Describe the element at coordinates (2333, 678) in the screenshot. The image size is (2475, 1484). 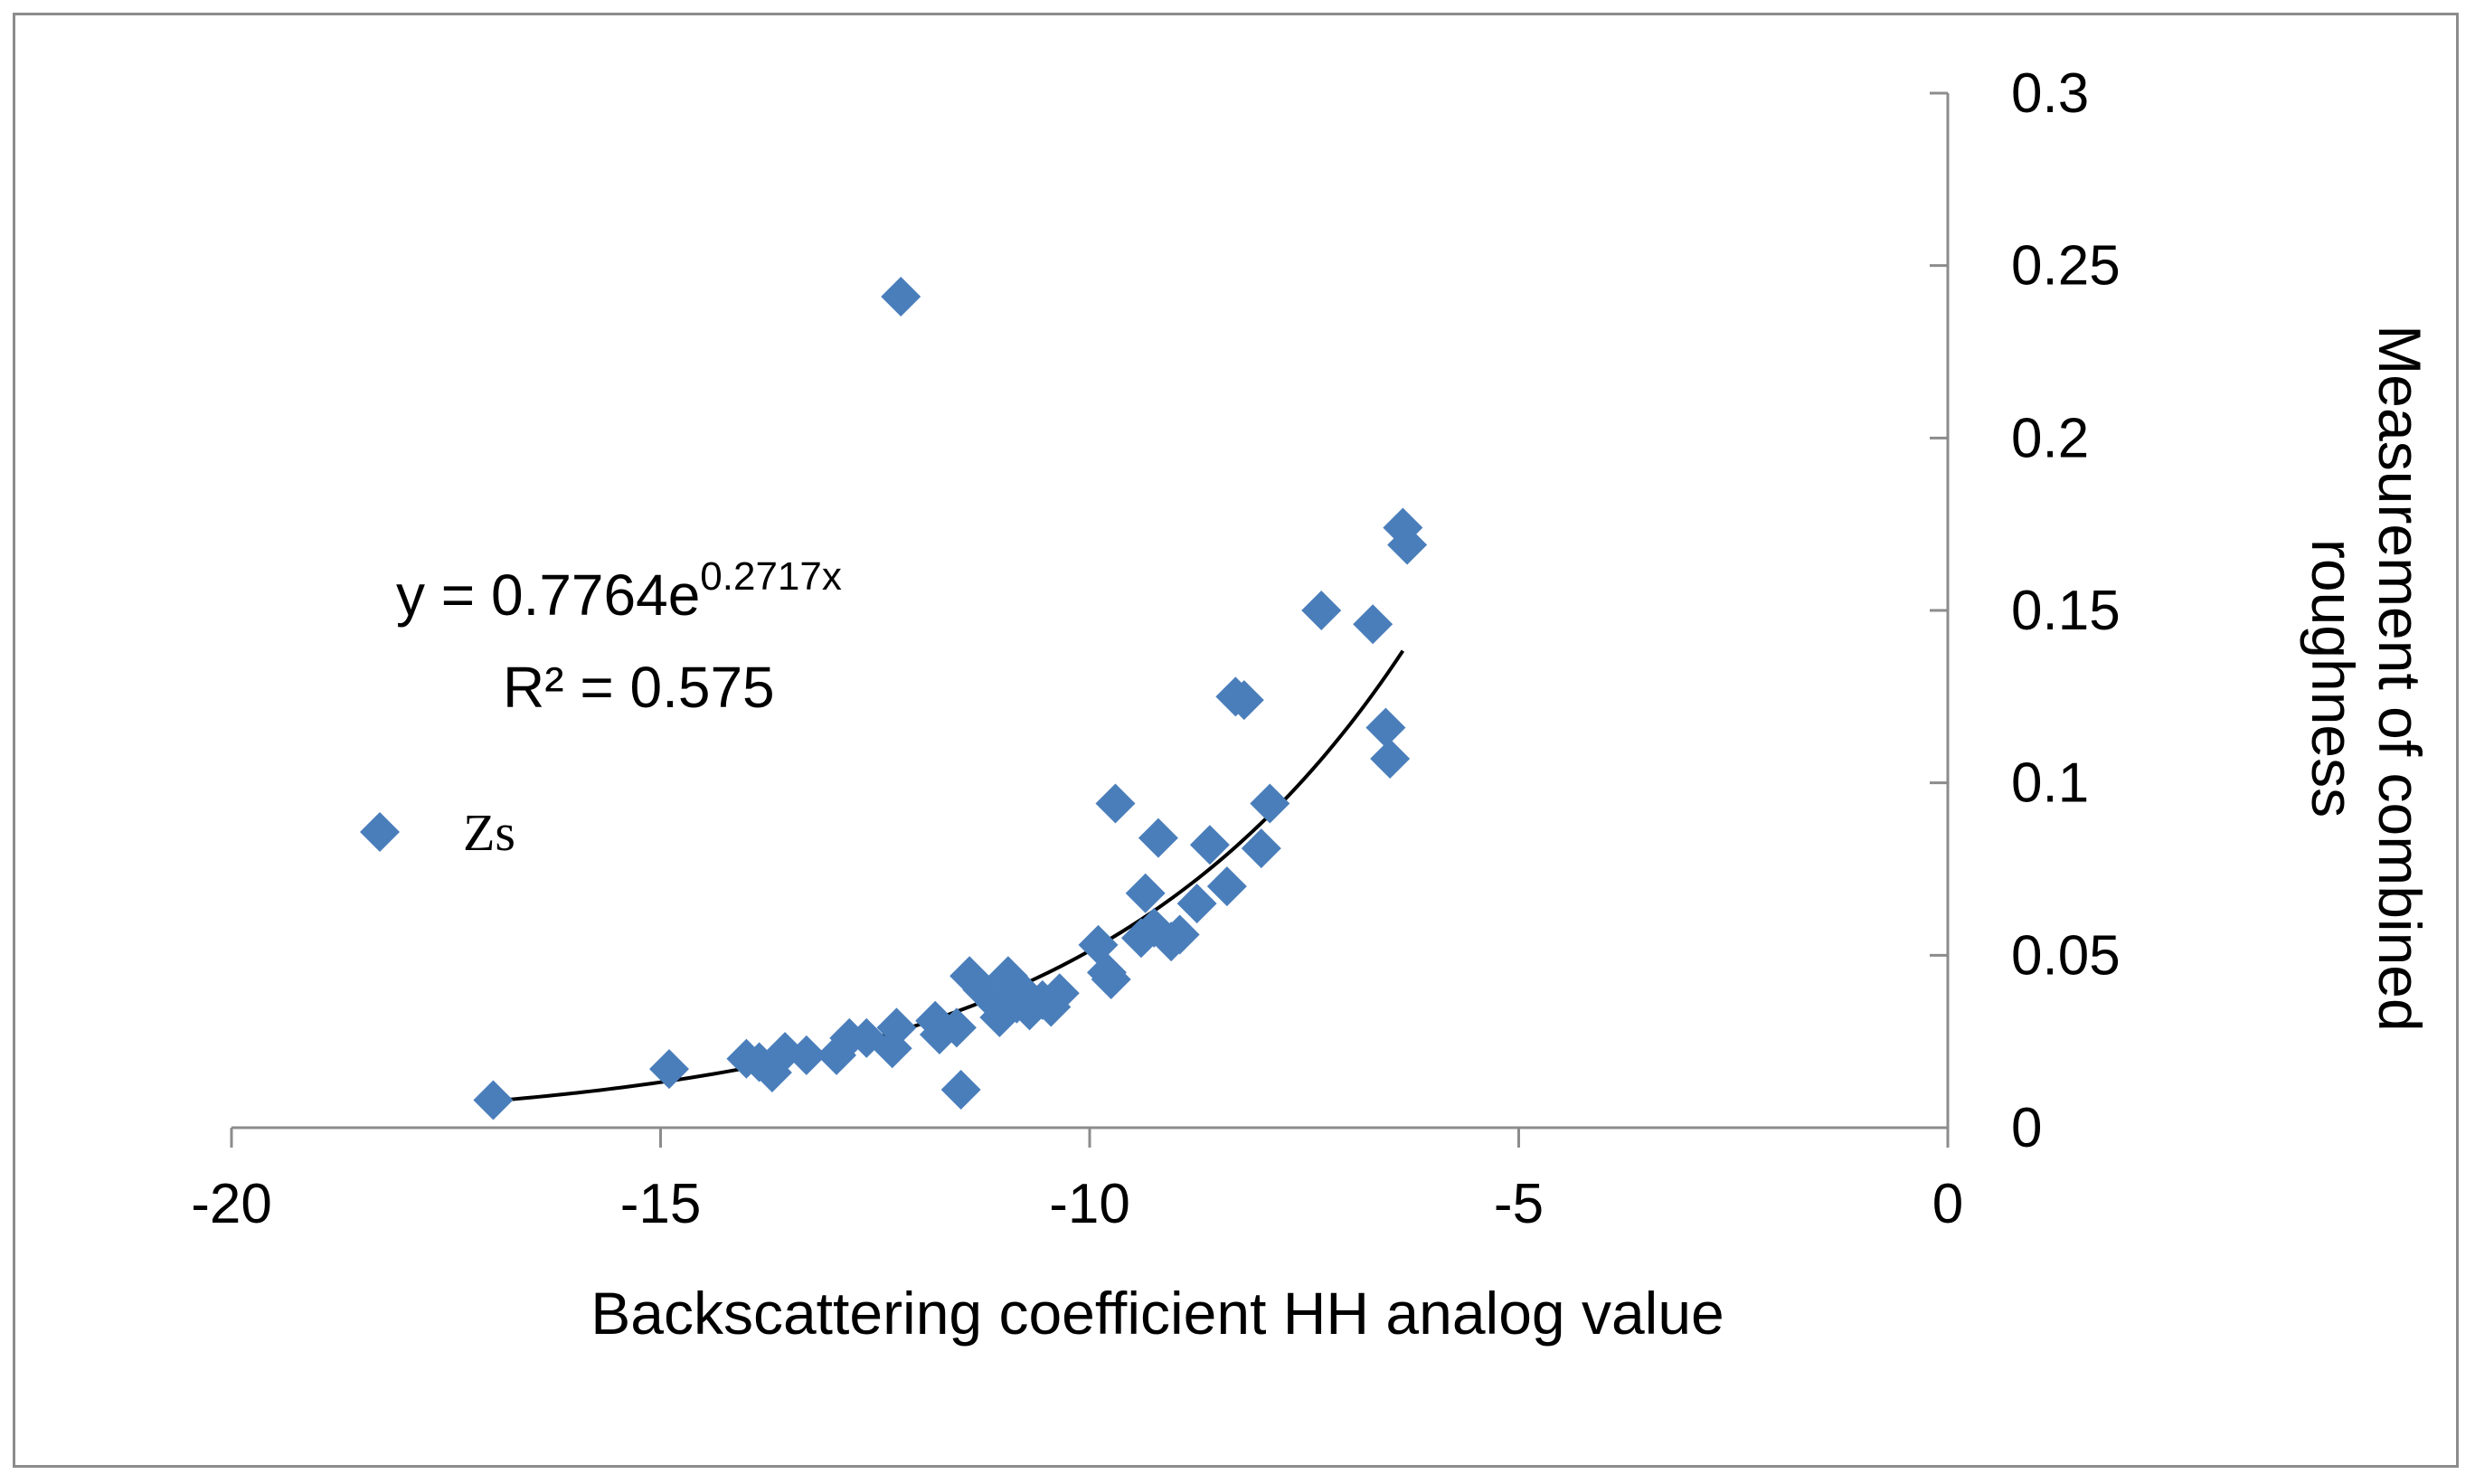
I see `y-axis-title-line-2: roughness` at that location.